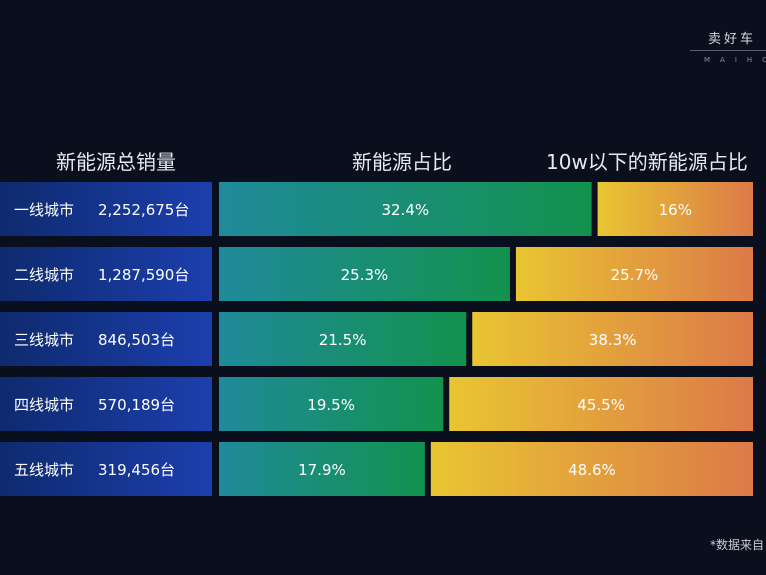 This screenshot has height=575, width=766. I want to click on nev-share-label: 32.4%, so click(405, 210).